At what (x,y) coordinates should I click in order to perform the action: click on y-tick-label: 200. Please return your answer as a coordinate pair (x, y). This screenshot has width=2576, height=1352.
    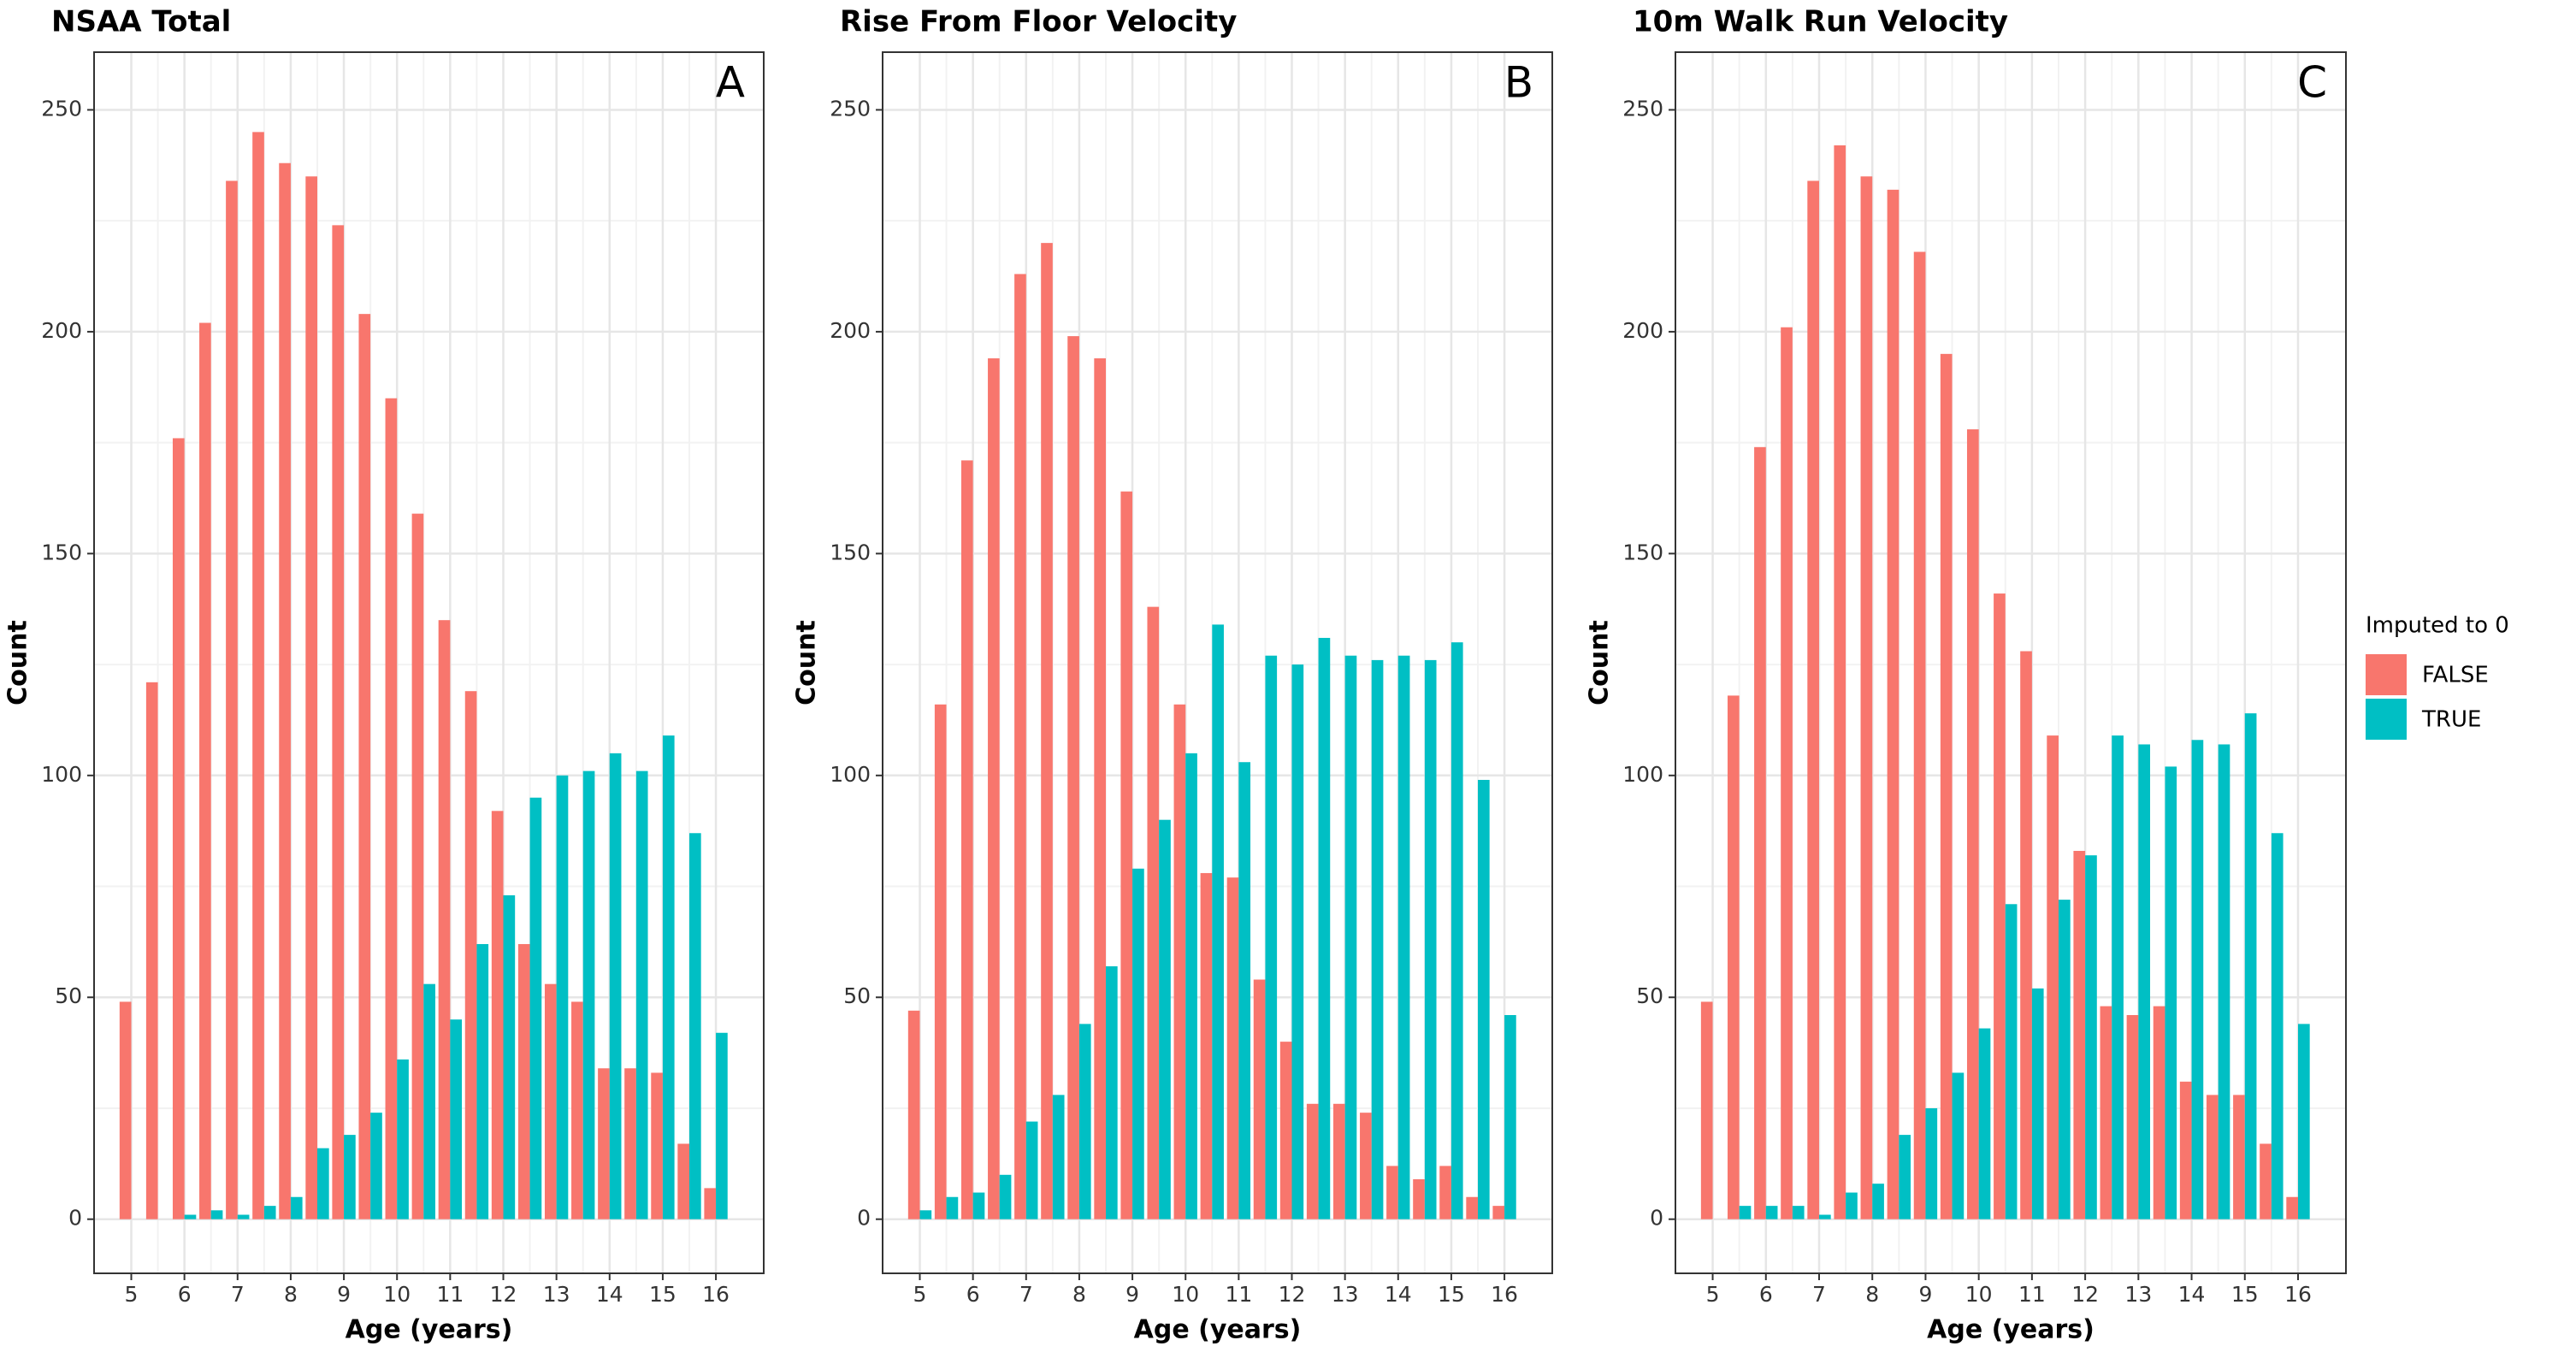
    Looking at the image, I should click on (1642, 330).